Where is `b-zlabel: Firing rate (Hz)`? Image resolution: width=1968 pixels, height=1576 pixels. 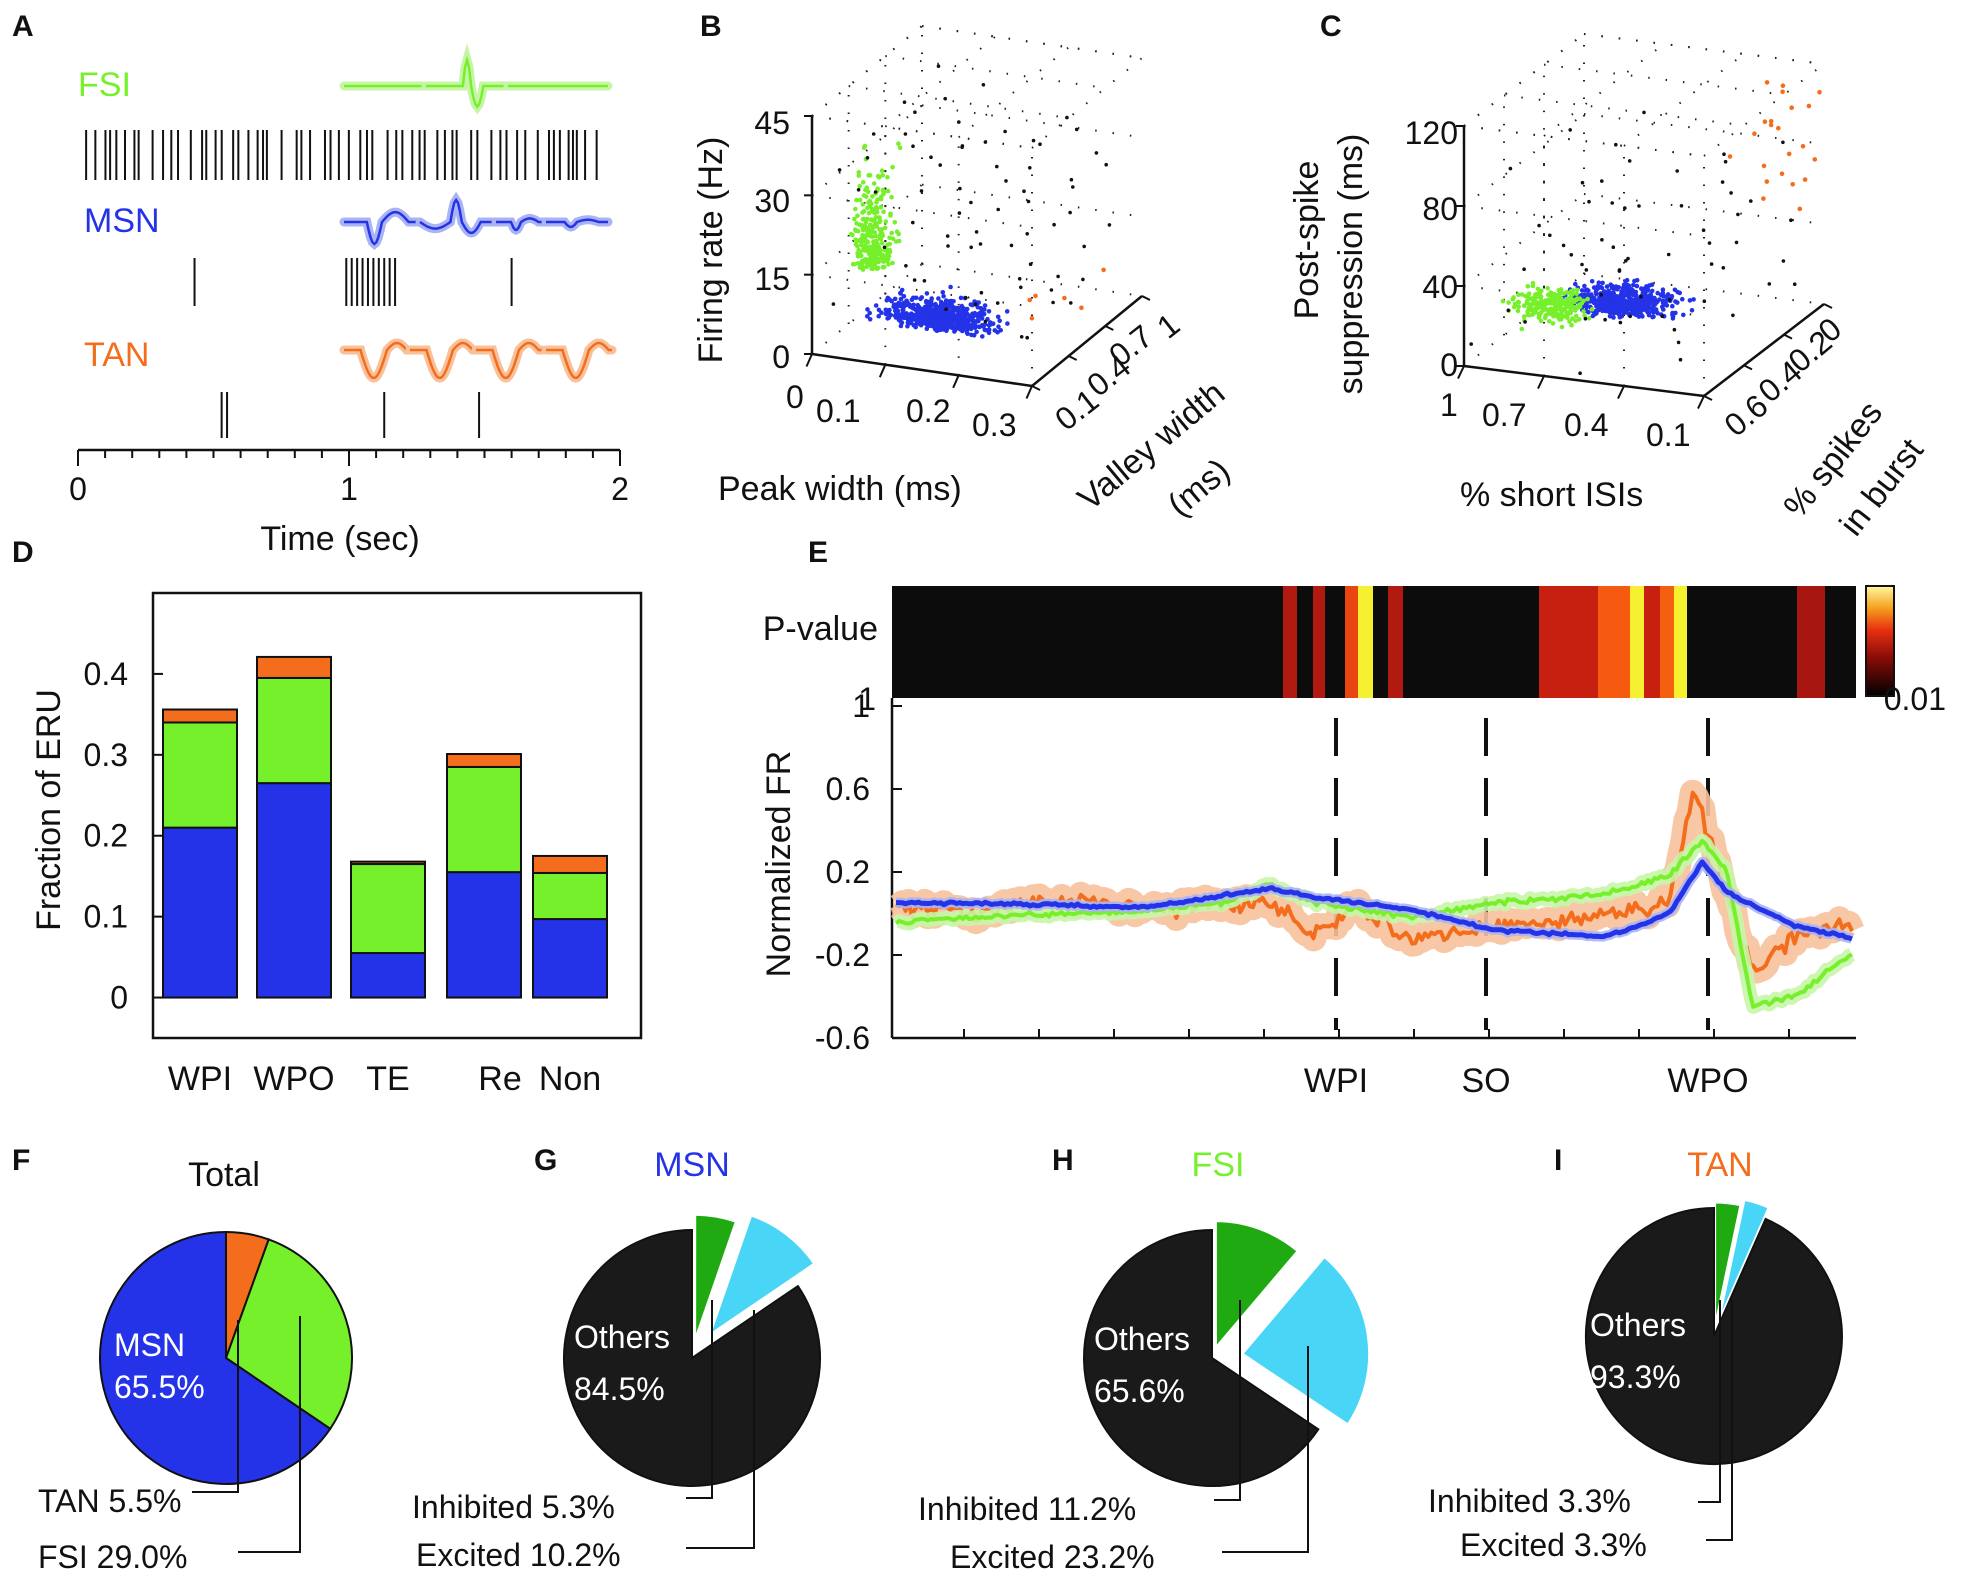 b-zlabel: Firing rate (Hz) is located at coordinates (711, 250).